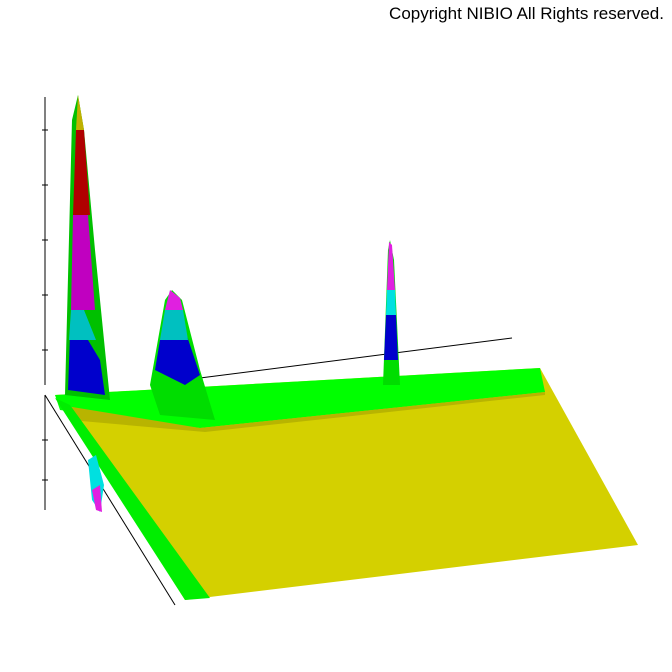 The width and height of the screenshot is (672, 672). Describe the element at coordinates (110, 500) in the screenshot. I see `x-axis` at that location.